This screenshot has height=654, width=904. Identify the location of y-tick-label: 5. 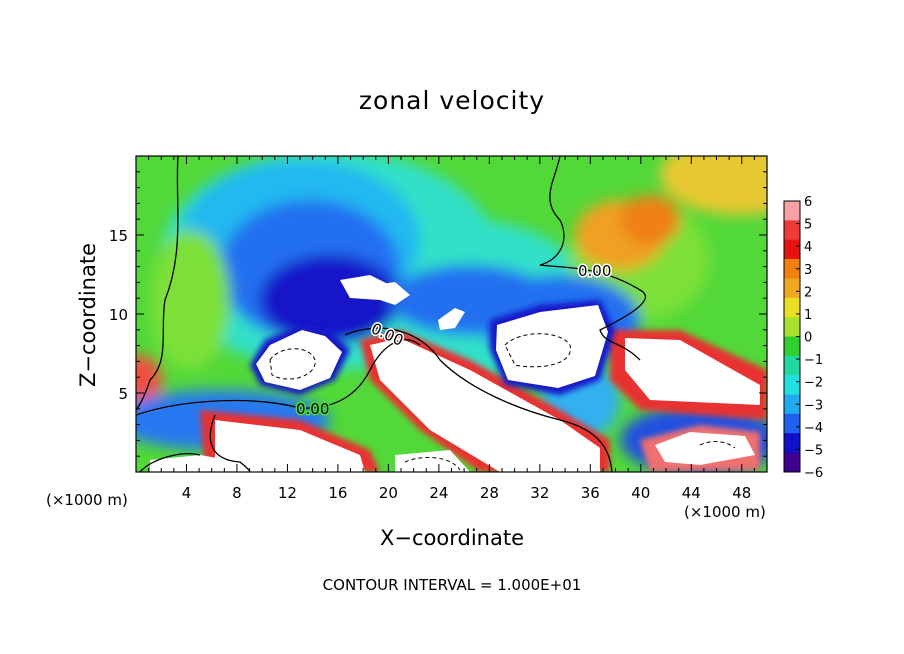
(123, 394).